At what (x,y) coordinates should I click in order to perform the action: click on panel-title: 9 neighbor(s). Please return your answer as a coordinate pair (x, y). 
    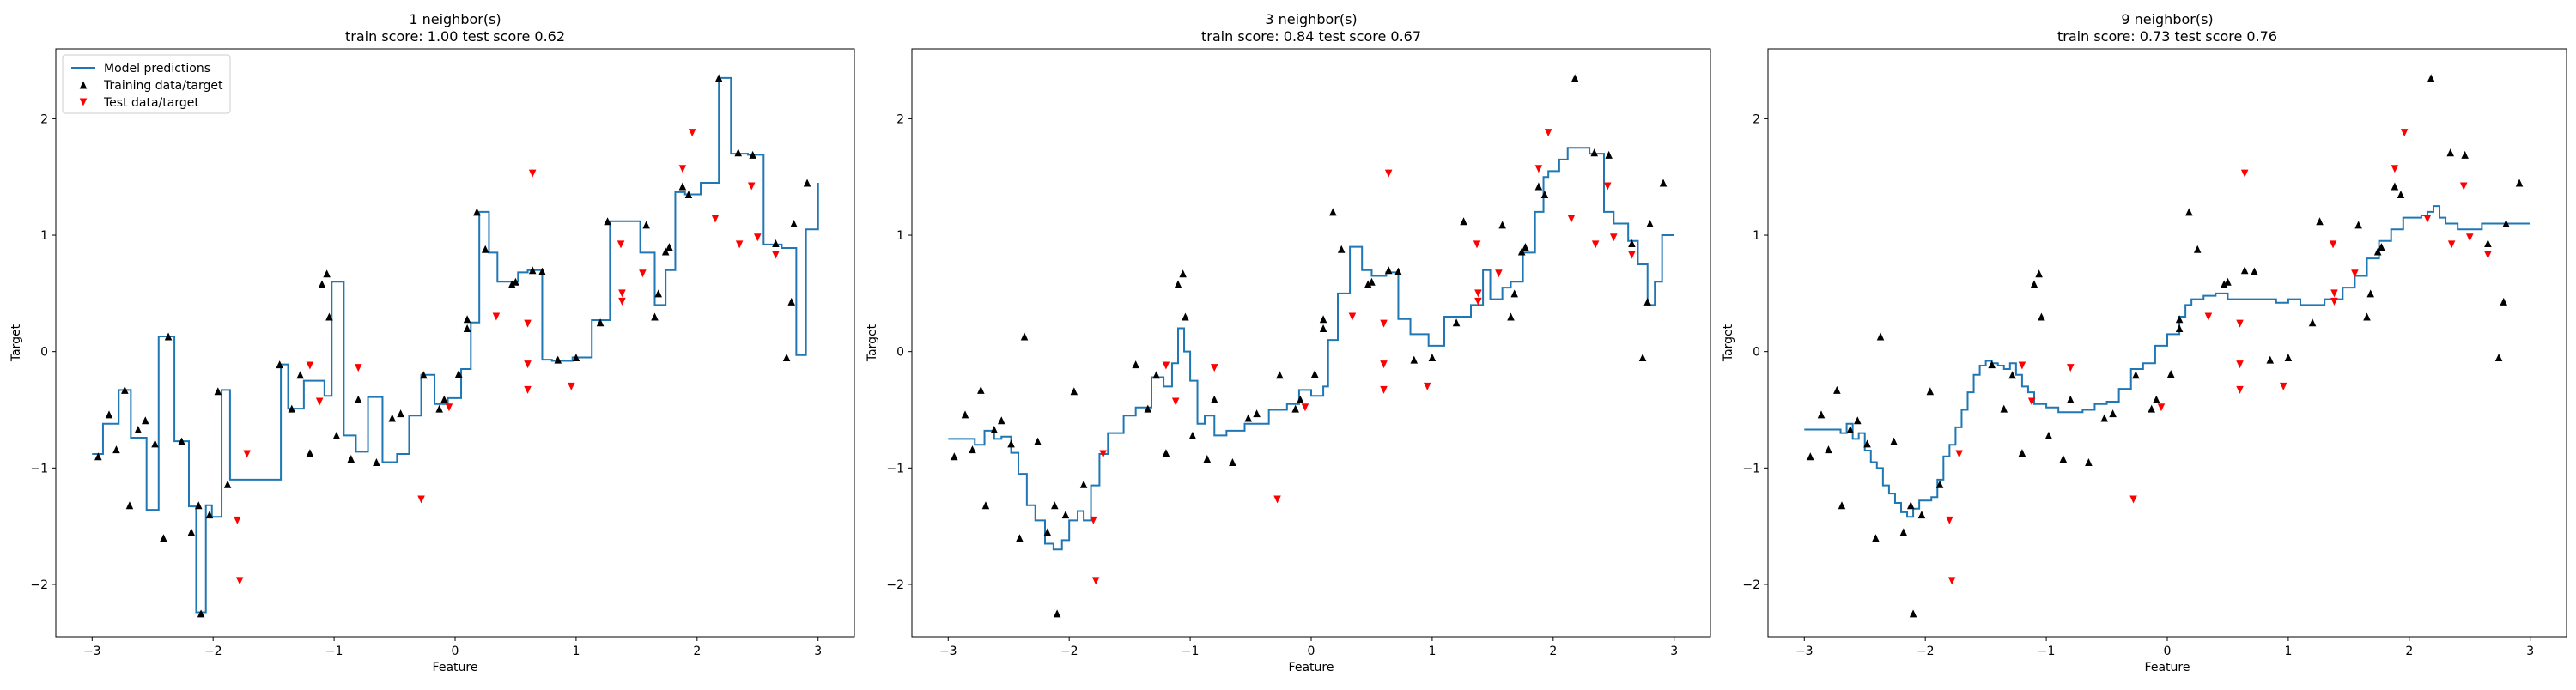
    Looking at the image, I should click on (2167, 19).